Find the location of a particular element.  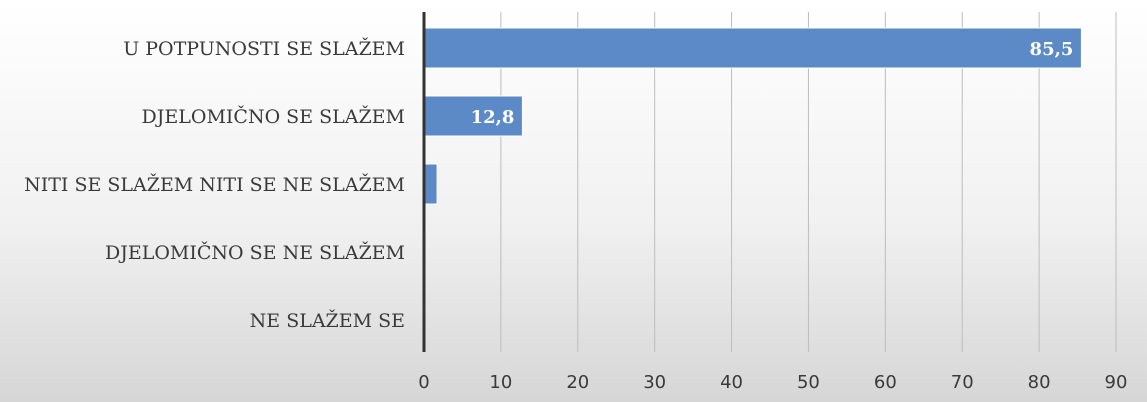

x-tick-label: 0 is located at coordinates (423, 382).